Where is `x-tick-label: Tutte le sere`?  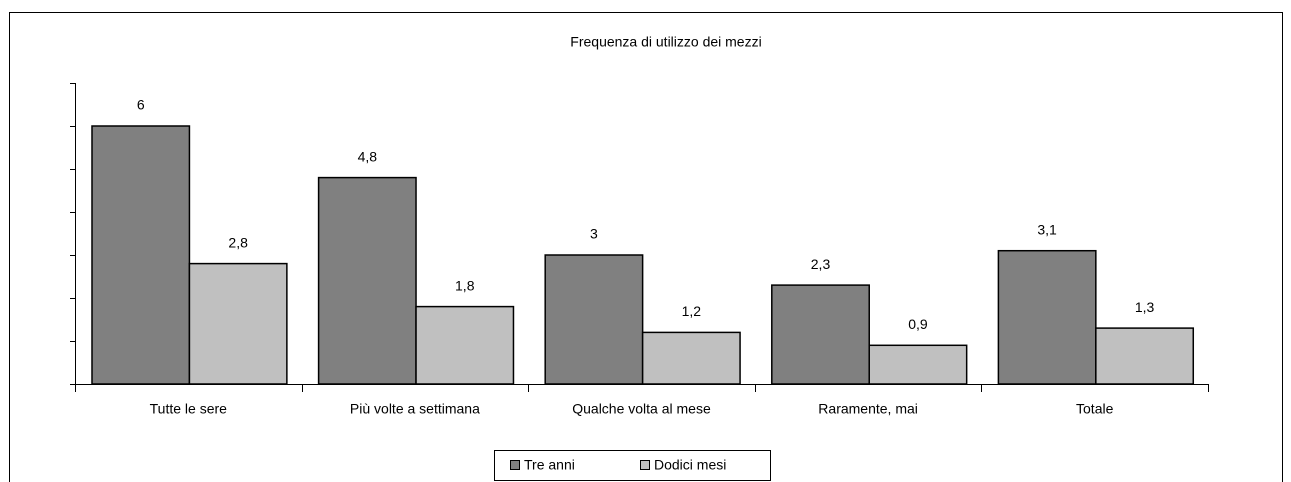 x-tick-label: Tutte le sere is located at coordinates (189, 409).